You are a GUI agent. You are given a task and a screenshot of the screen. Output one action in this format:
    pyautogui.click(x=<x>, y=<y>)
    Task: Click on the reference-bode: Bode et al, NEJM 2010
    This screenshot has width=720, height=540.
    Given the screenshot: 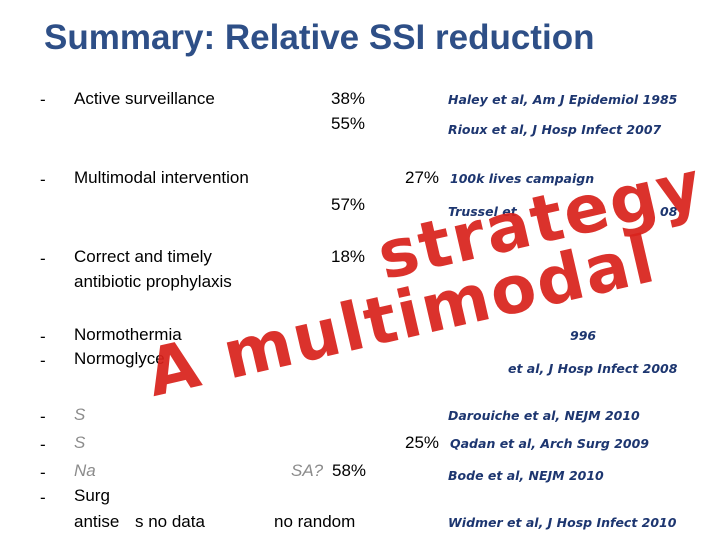 What is the action you would take?
    pyautogui.click(x=526, y=475)
    